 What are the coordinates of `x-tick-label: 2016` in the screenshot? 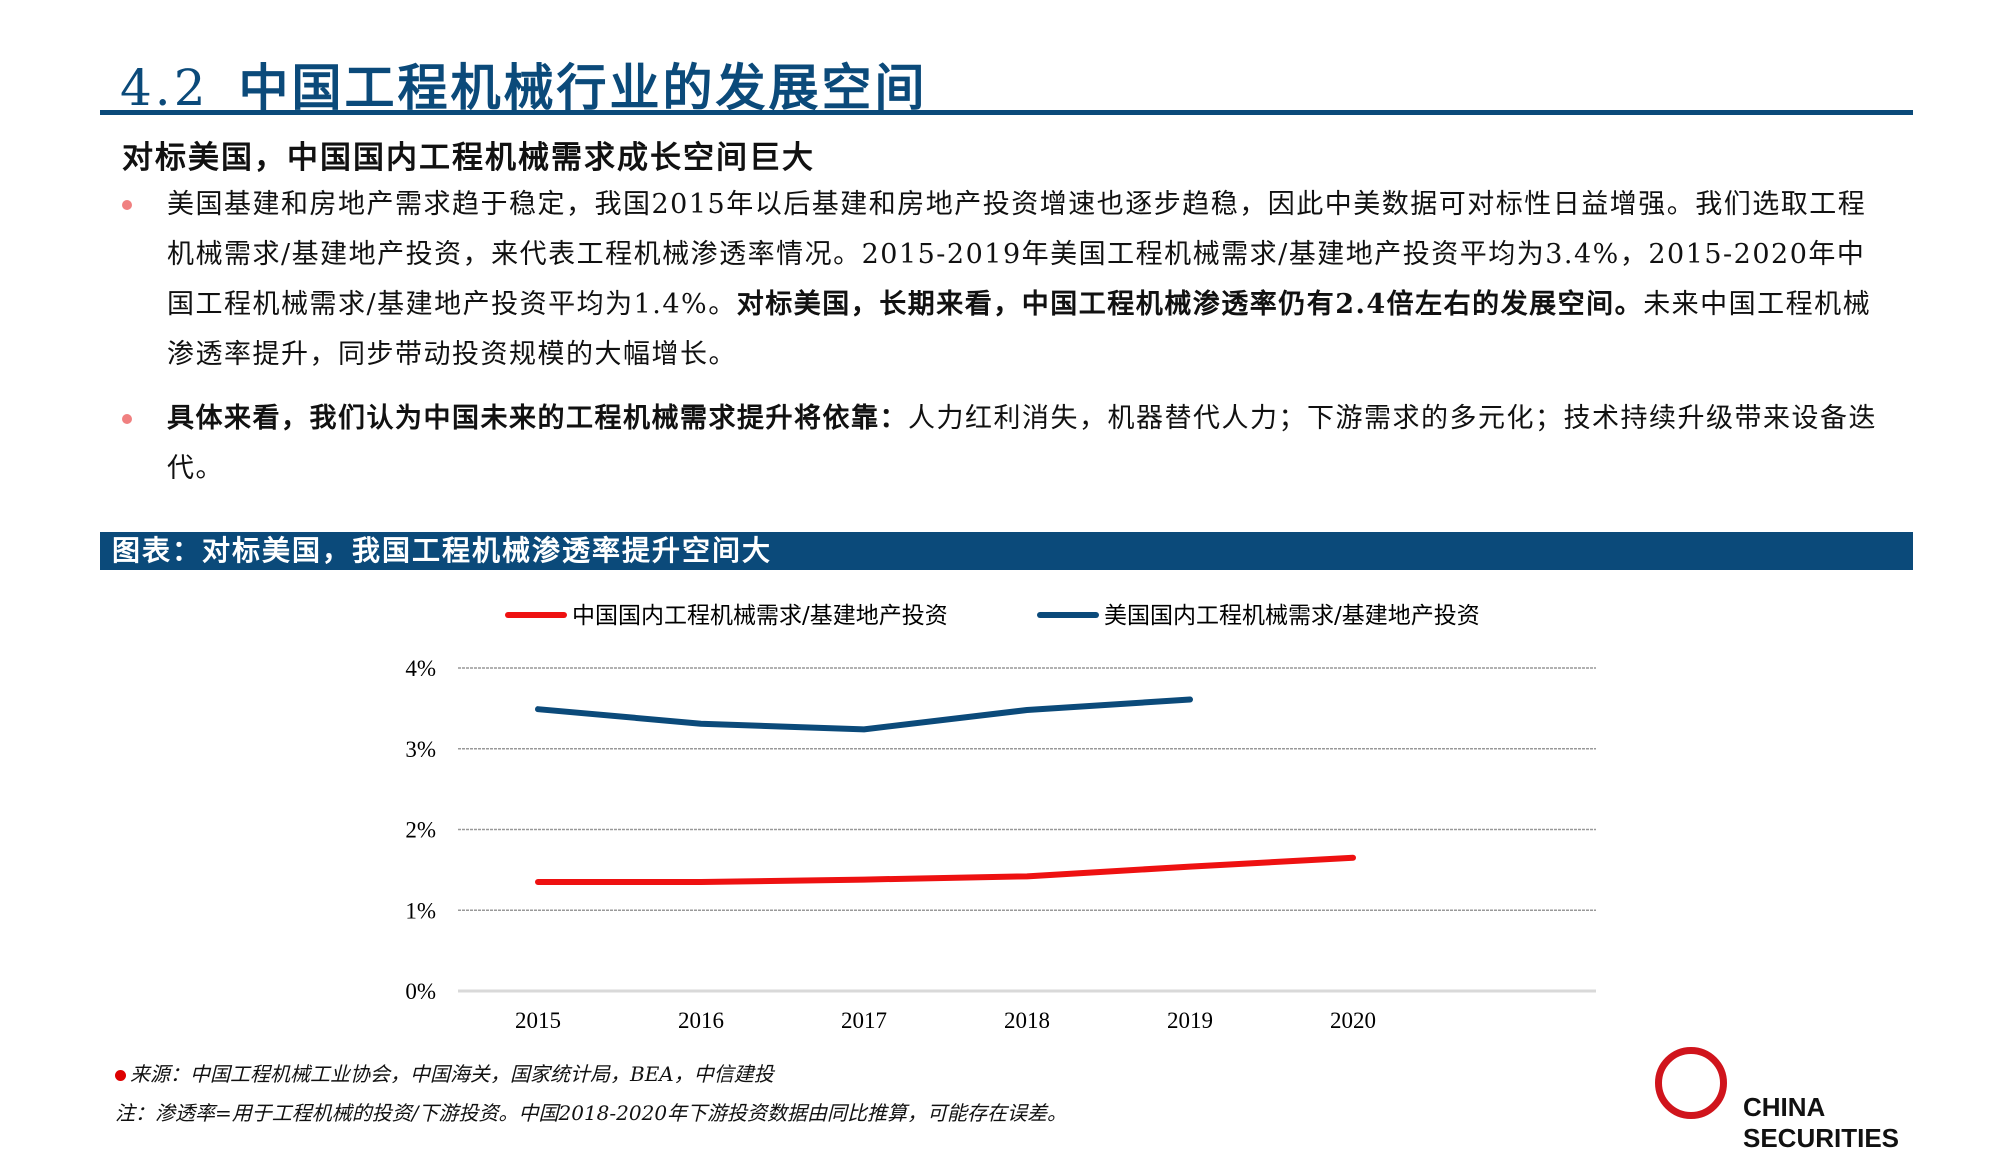 It's located at (701, 1020).